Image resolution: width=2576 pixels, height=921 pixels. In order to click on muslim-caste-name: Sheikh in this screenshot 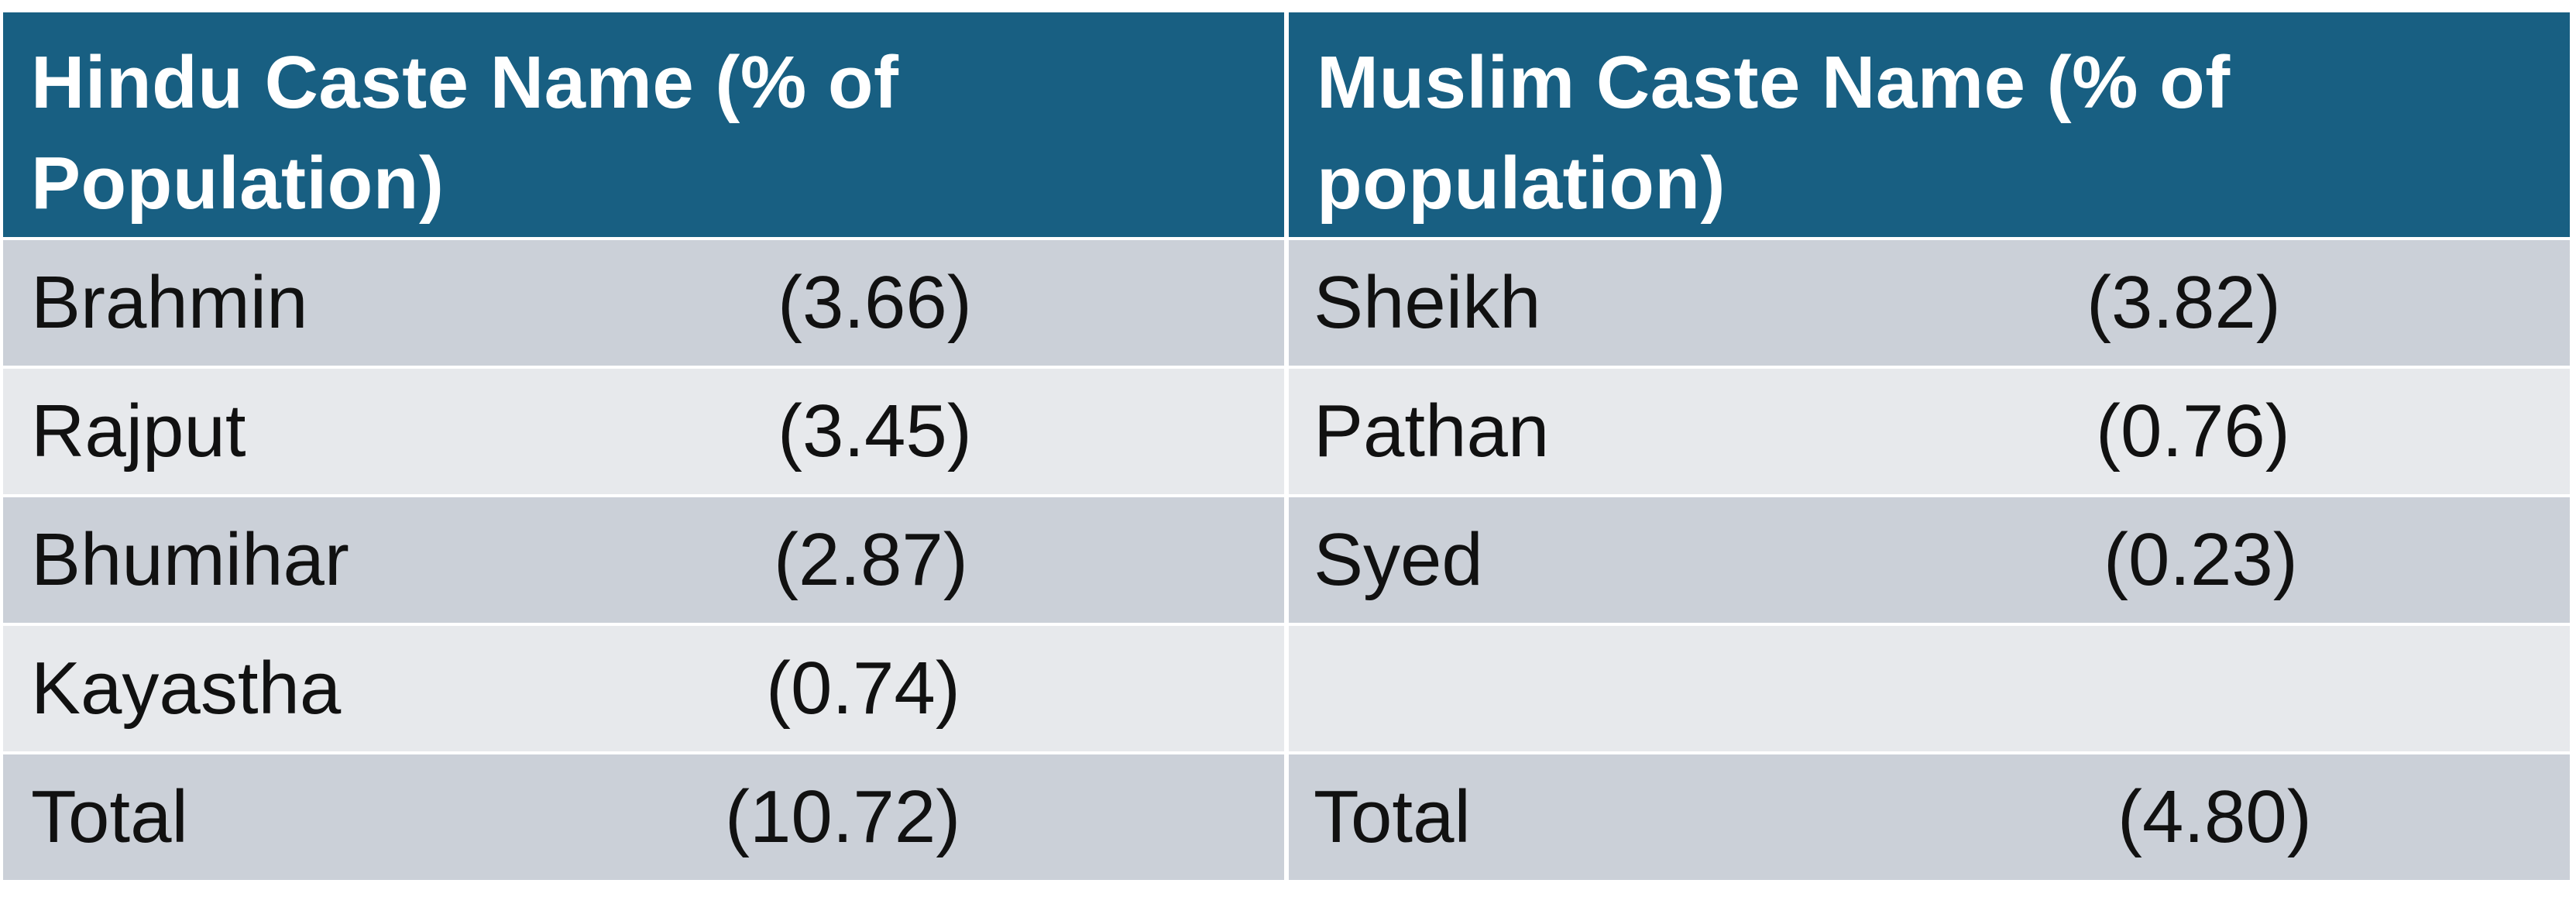, I will do `click(1427, 302)`.